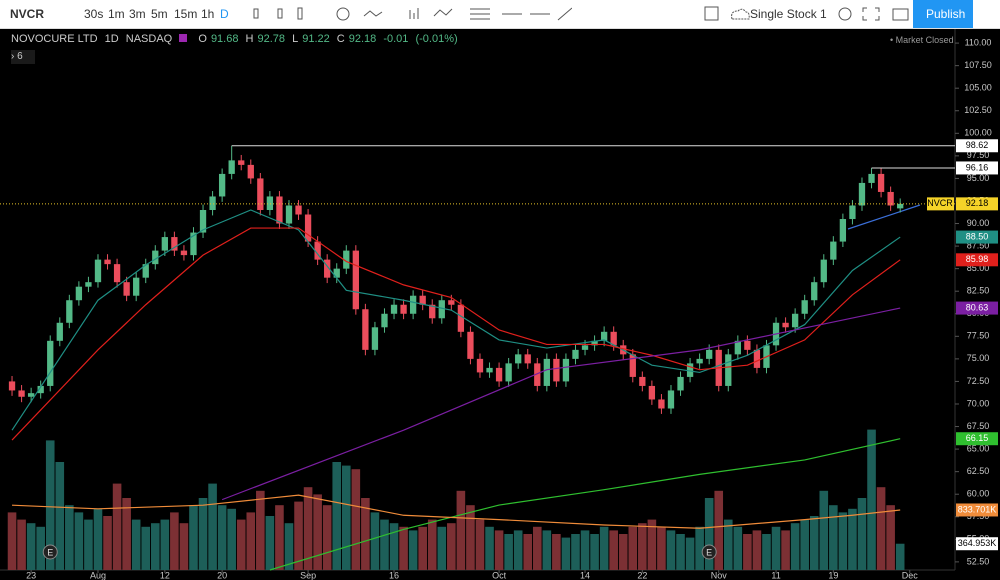 The image size is (1000, 580). What do you see at coordinates (186, 14) in the screenshot?
I see `interval: 15m` at bounding box center [186, 14].